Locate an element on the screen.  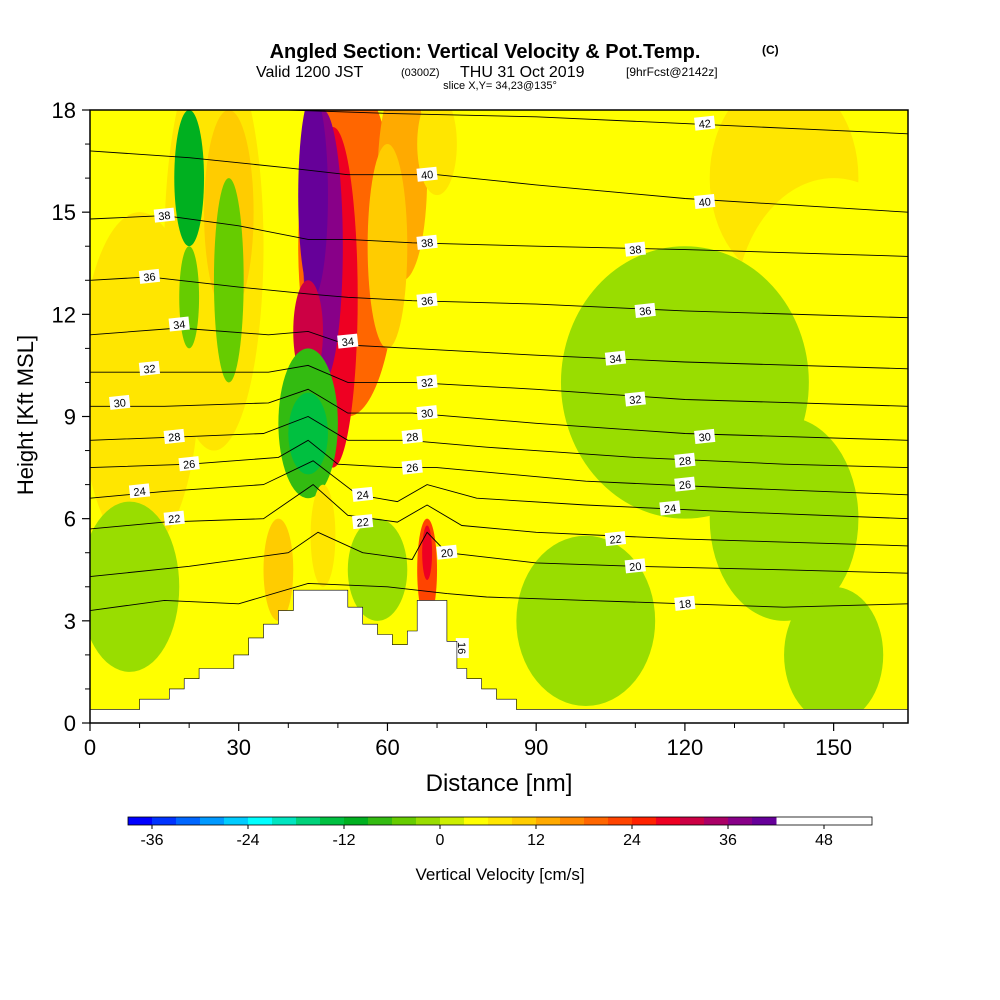
isentrope-label-28-b: 28 is located at coordinates (412, 436).